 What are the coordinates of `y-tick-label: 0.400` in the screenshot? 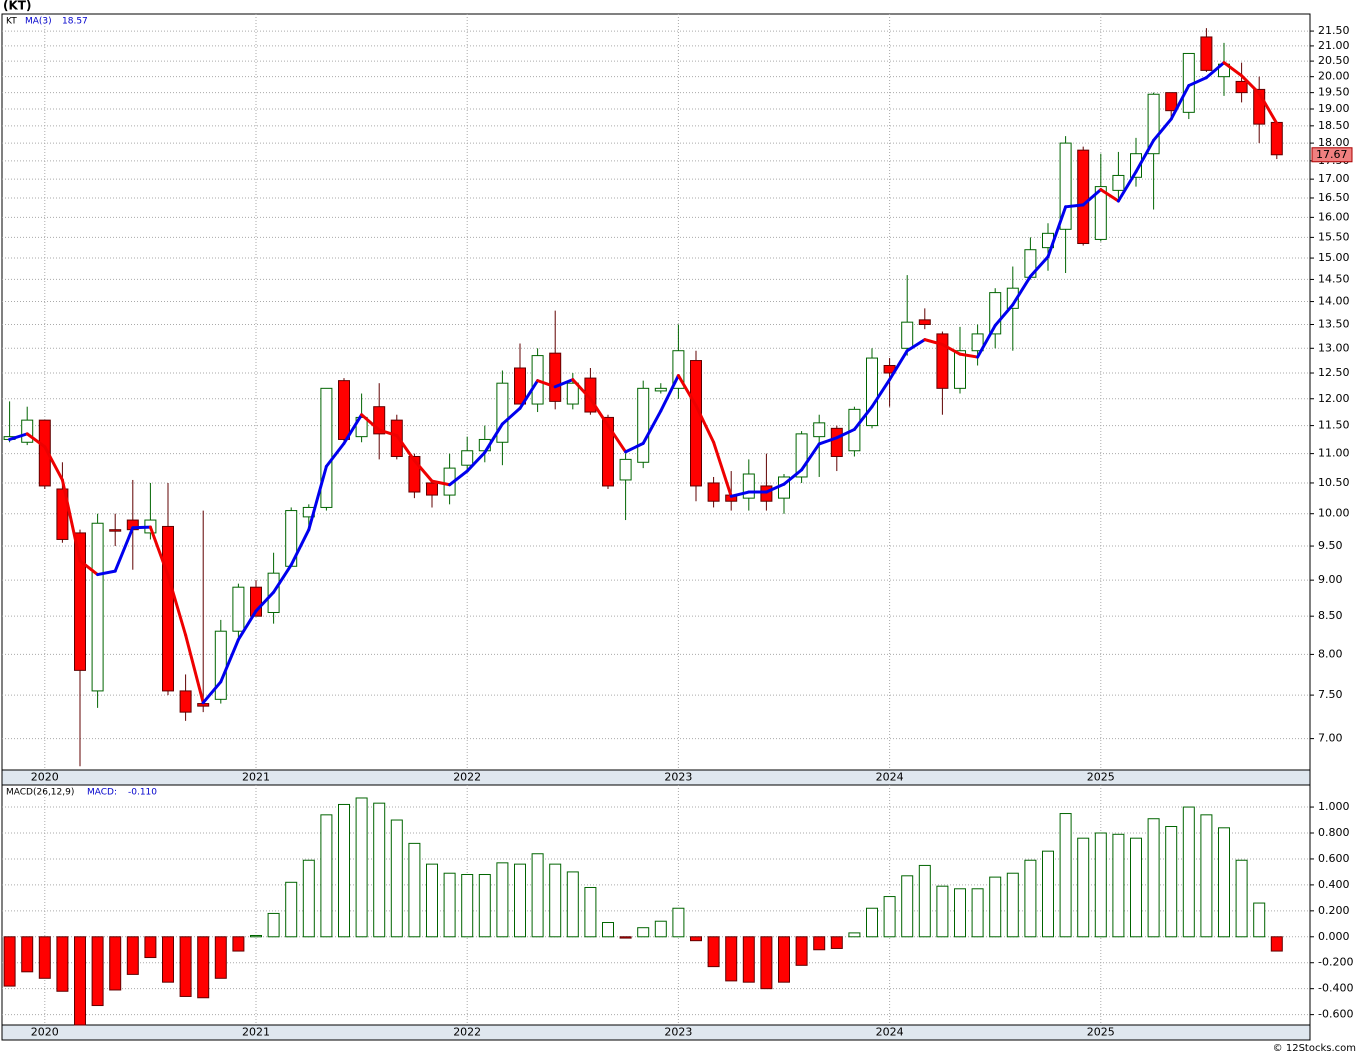 It's located at (1334, 884).